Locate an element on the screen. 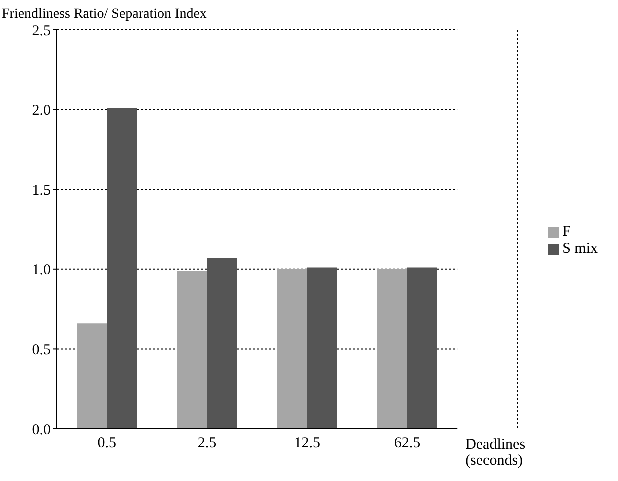 This screenshot has width=618, height=481. y-tick-label: 2.0 is located at coordinates (41, 111).